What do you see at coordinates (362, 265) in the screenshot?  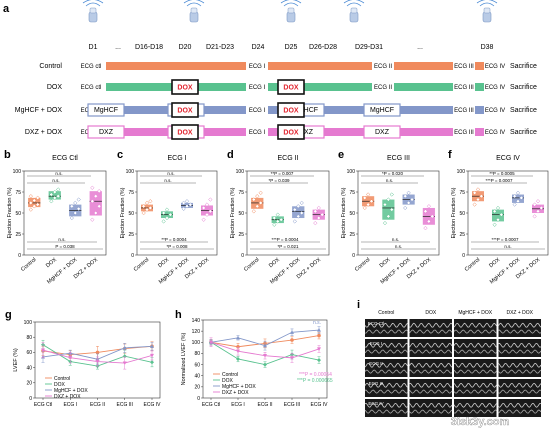 I see `category-label: Control` at bounding box center [362, 265].